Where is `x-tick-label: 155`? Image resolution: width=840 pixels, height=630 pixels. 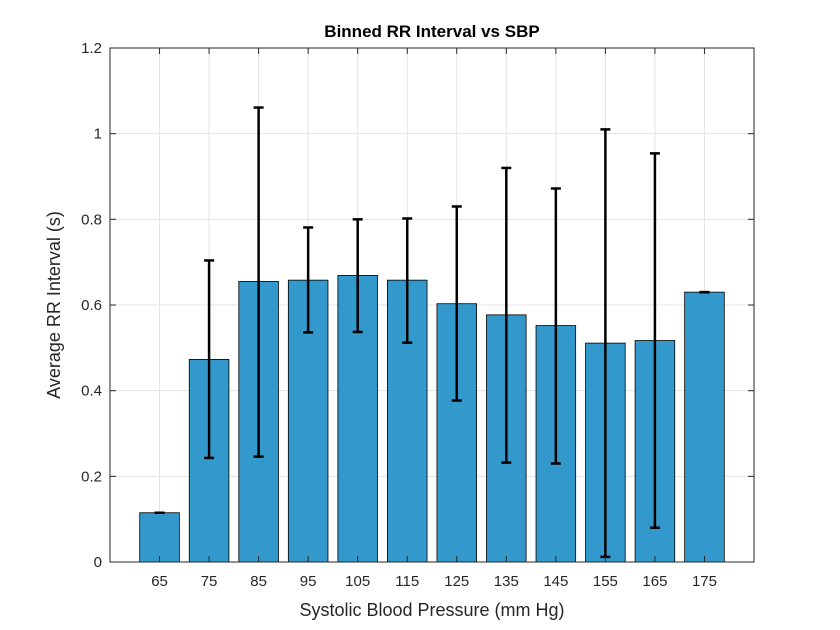 x-tick-label: 155 is located at coordinates (605, 581).